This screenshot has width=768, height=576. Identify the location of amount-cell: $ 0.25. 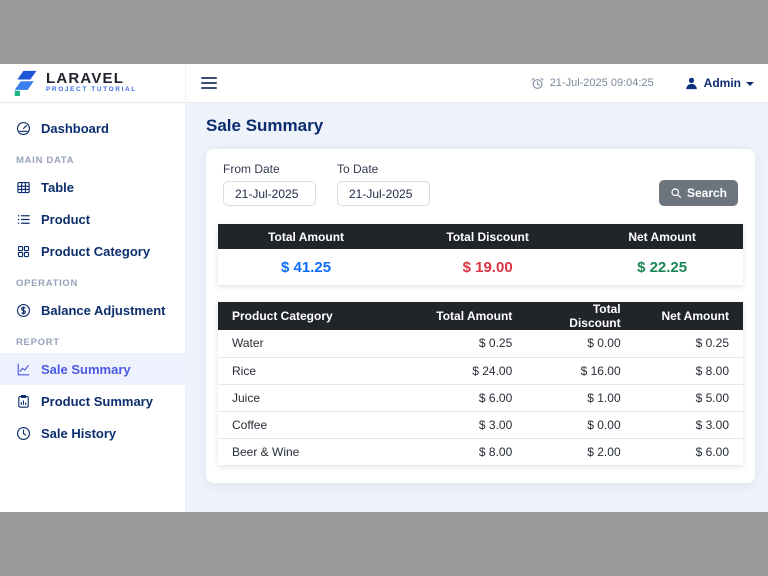
(472, 344).